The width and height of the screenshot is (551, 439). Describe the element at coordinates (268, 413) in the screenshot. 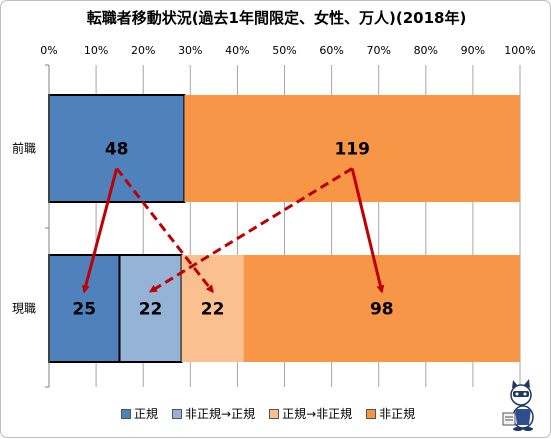

I see `legend: 正規 非正規→正規 正規→非正規 非正規` at that location.